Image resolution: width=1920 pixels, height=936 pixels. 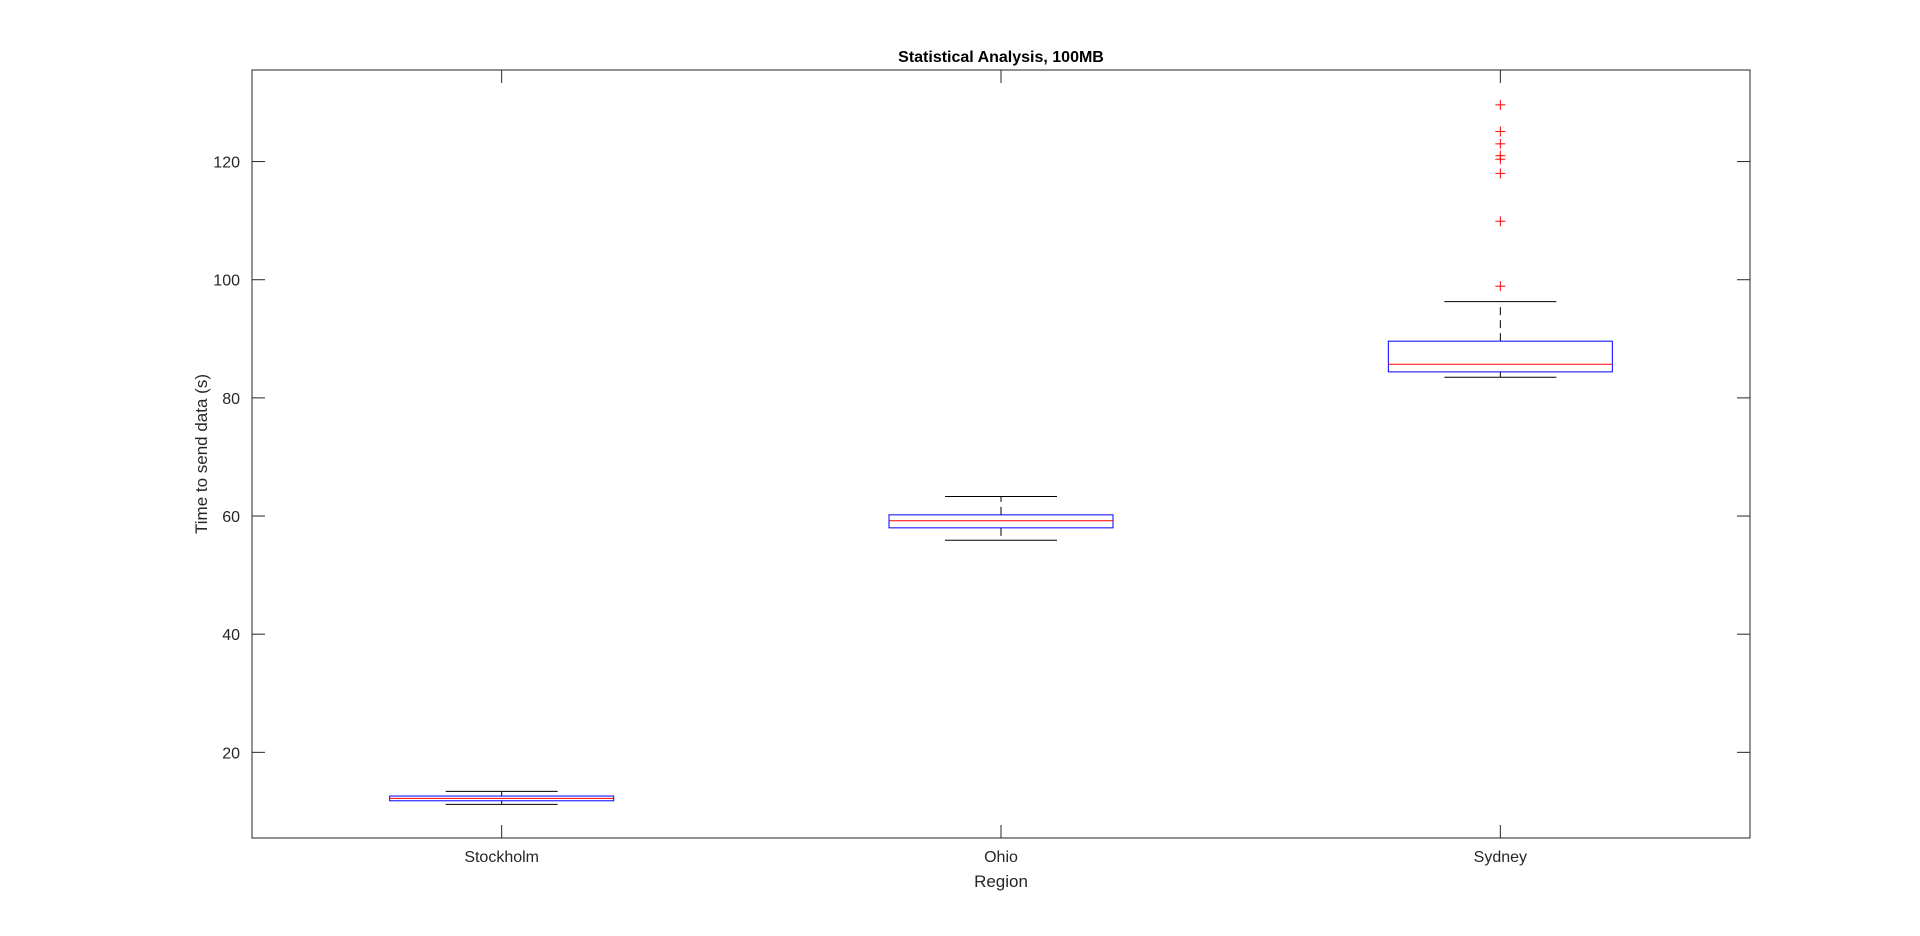 What do you see at coordinates (1001, 57) in the screenshot?
I see `chart-title: Statistical Analysis, 100MB` at bounding box center [1001, 57].